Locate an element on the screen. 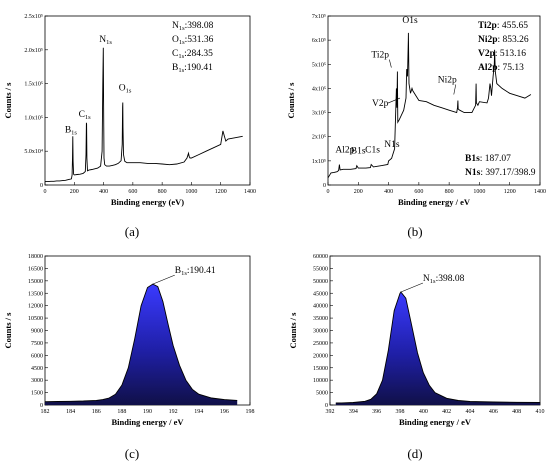 The image size is (550, 468). x-tick-label: 194 is located at coordinates (198, 412).